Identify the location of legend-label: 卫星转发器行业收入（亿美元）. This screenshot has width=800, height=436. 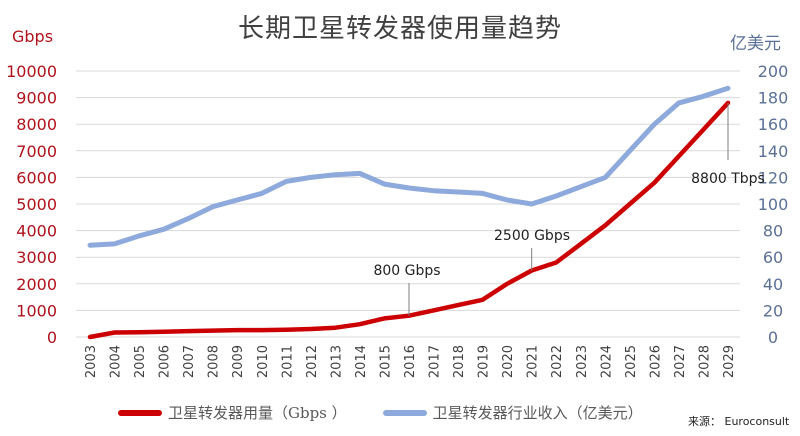
(537, 413).